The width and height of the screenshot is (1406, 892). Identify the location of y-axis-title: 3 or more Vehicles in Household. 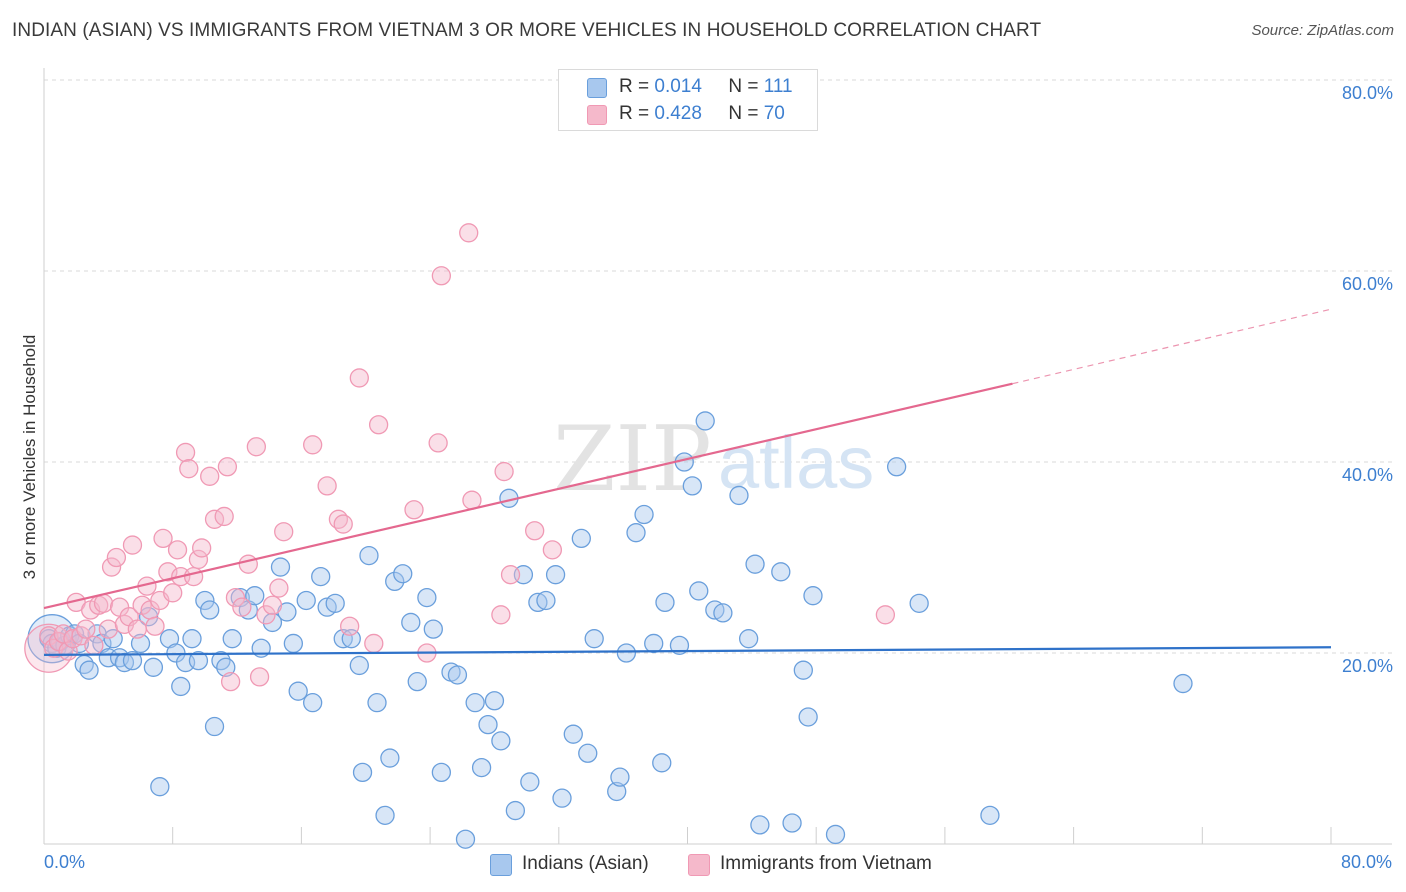
(29, 457).